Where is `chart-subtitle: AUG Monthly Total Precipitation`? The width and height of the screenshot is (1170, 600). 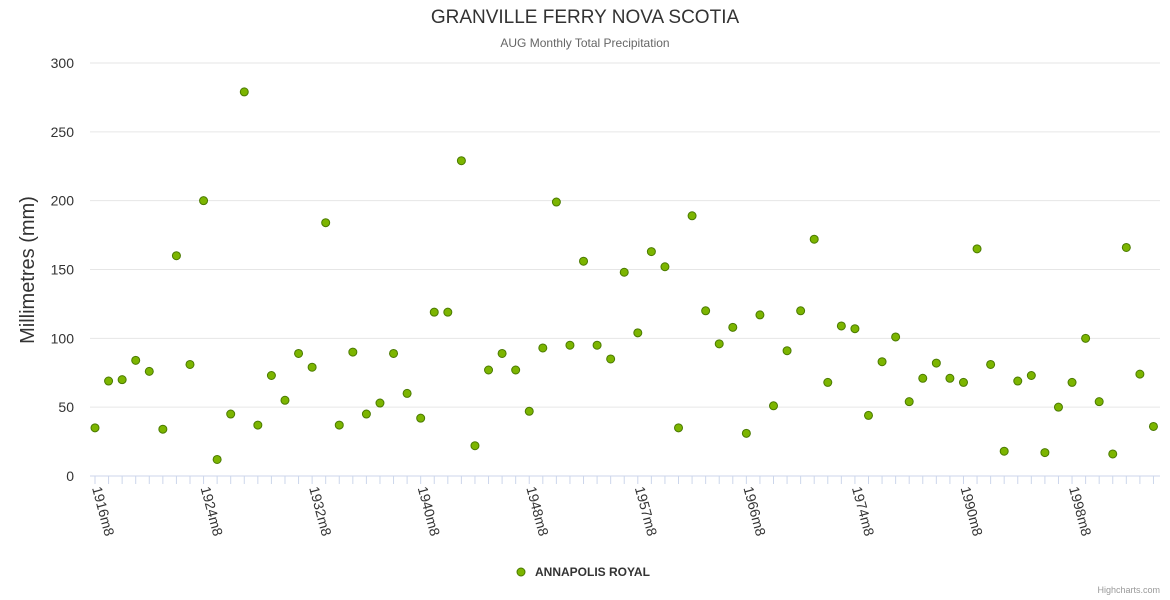 chart-subtitle: AUG Monthly Total Precipitation is located at coordinates (585, 43).